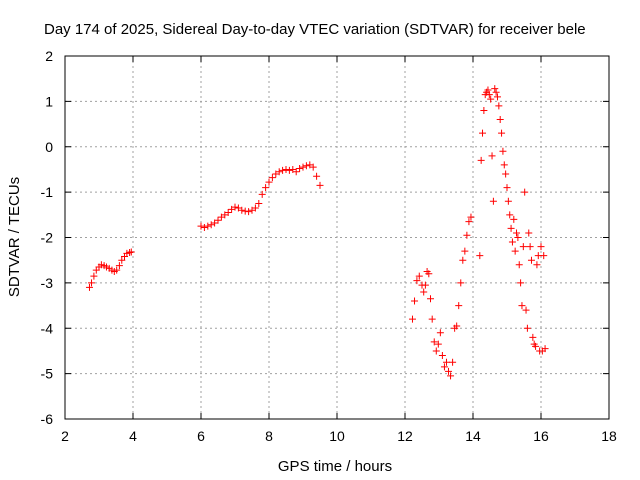 The image size is (640, 480). I want to click on y-axis-label: SDTVAR / TECUs, so click(14, 237).